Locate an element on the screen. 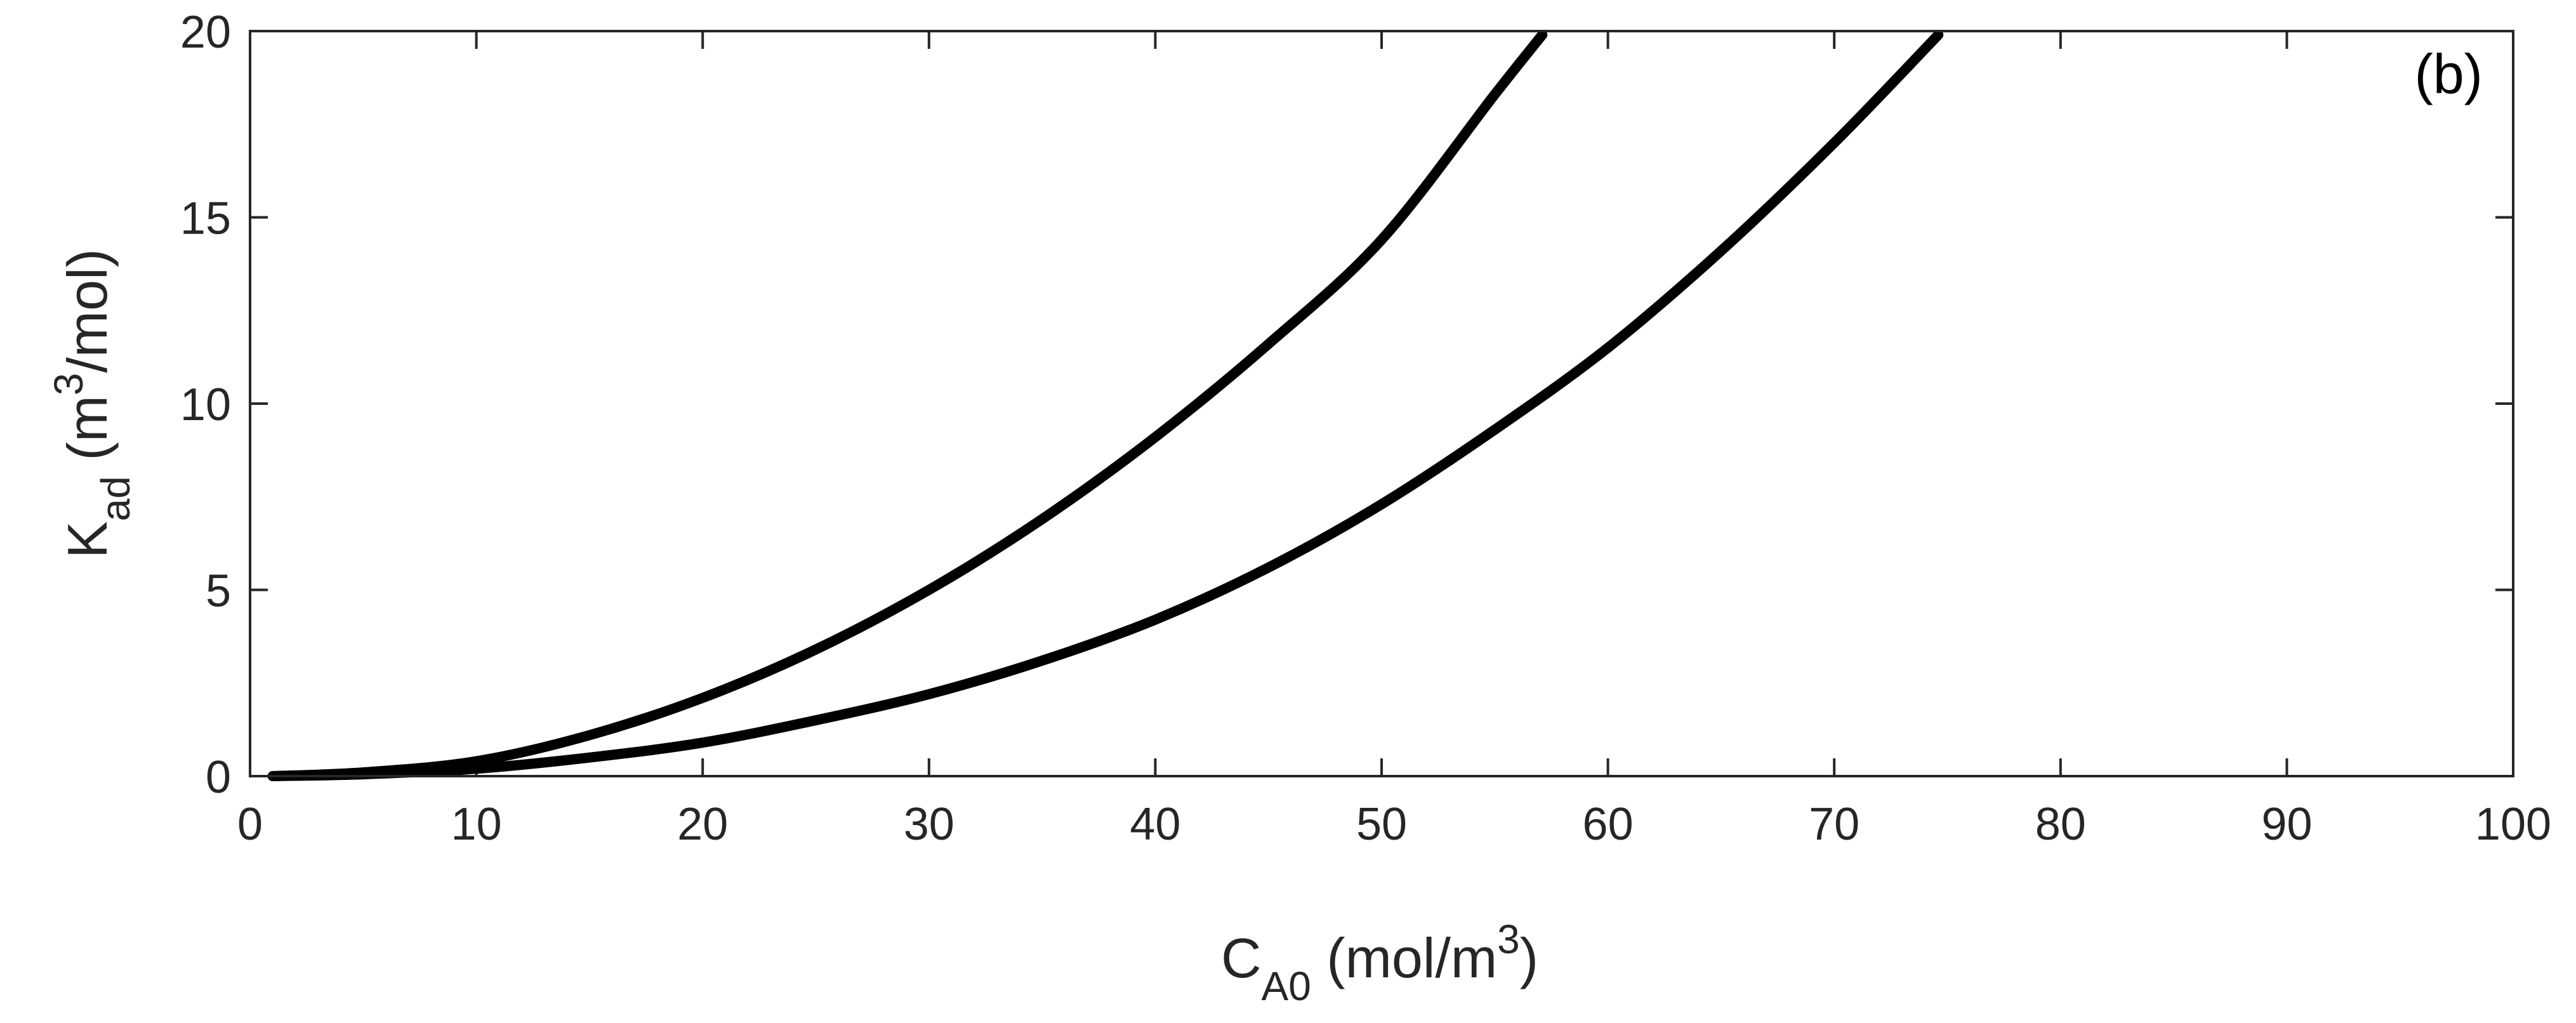  x-tick-label: 30 is located at coordinates (929, 824).